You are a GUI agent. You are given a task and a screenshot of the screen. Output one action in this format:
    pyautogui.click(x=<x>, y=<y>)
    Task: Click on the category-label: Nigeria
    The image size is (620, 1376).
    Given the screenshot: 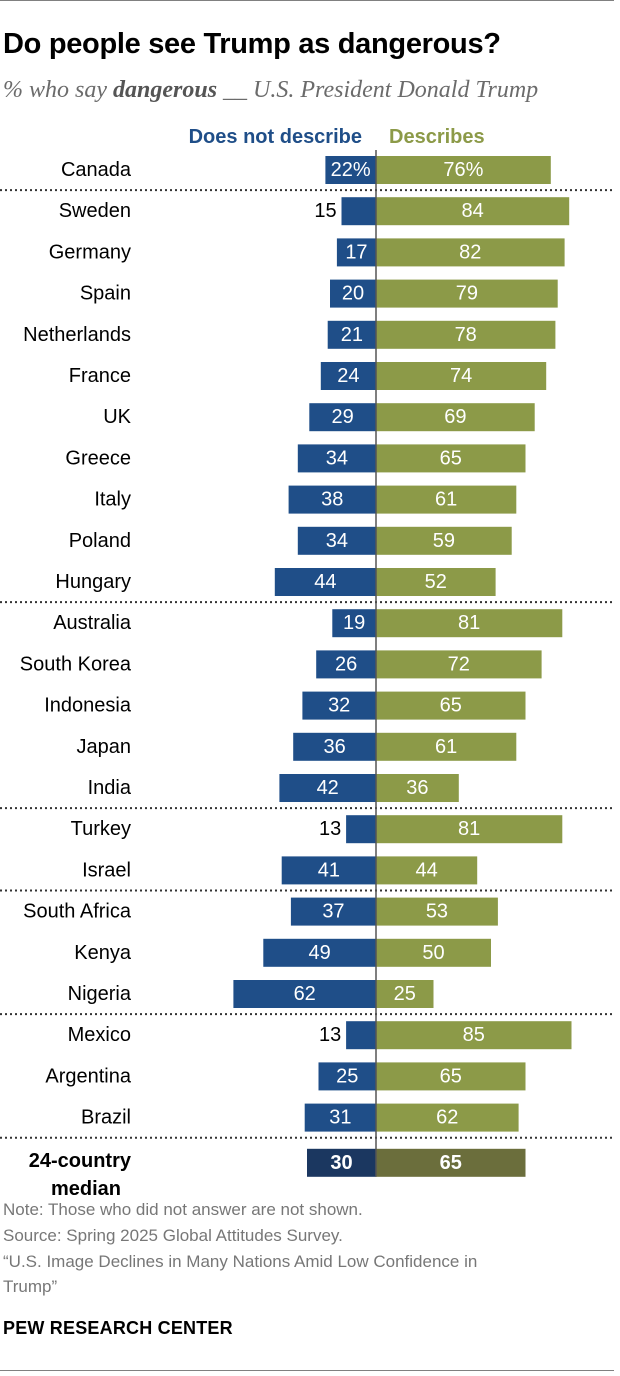 What is the action you would take?
    pyautogui.click(x=100, y=994)
    